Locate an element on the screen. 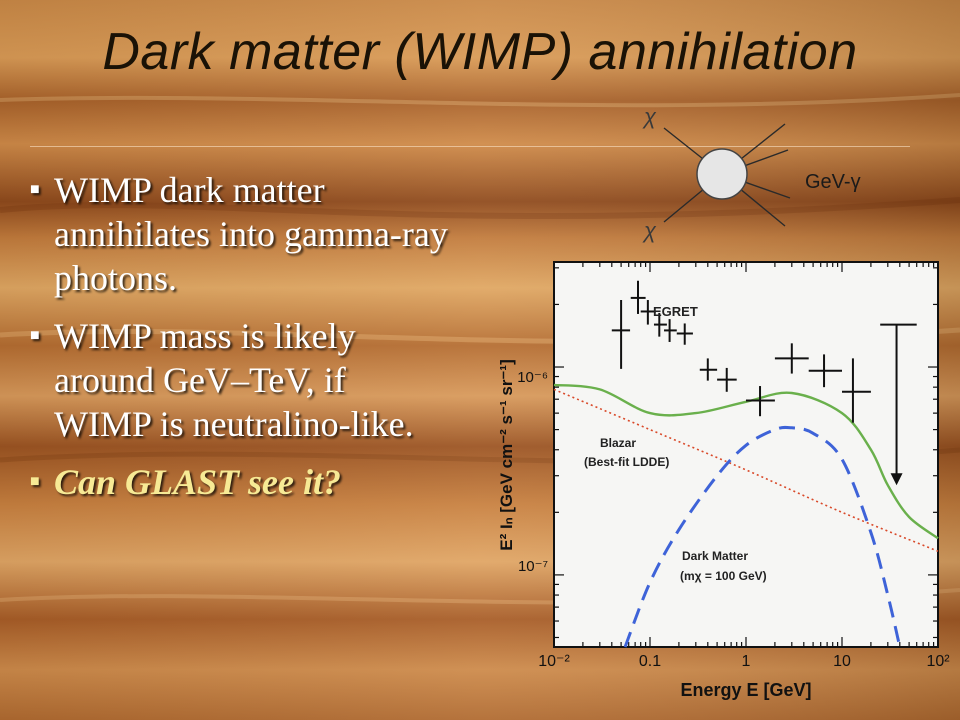 This screenshot has height=720, width=960. bullet-item-highlight: ■ Can GLAST see it? is located at coordinates (240, 482).